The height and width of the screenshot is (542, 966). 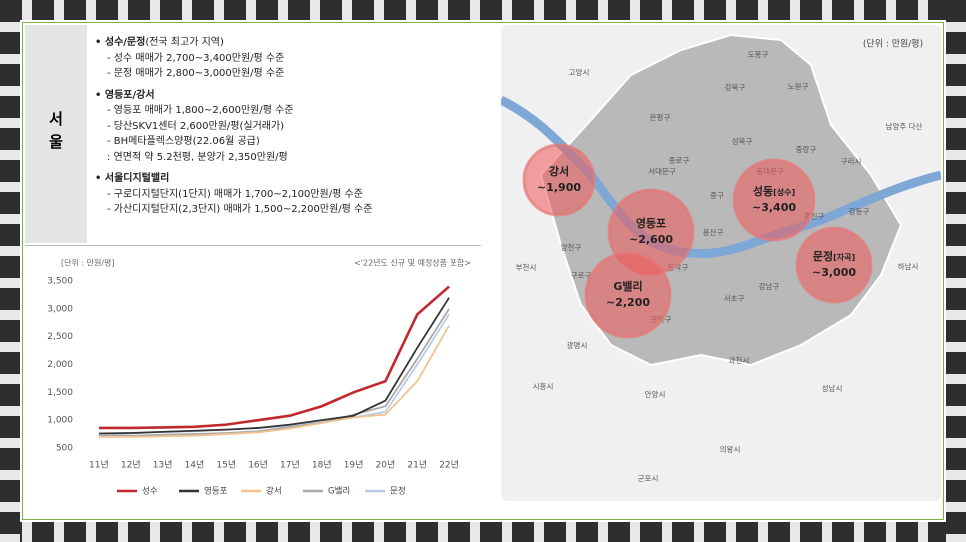 I want to click on district-label: 군포시, so click(x=648, y=478).